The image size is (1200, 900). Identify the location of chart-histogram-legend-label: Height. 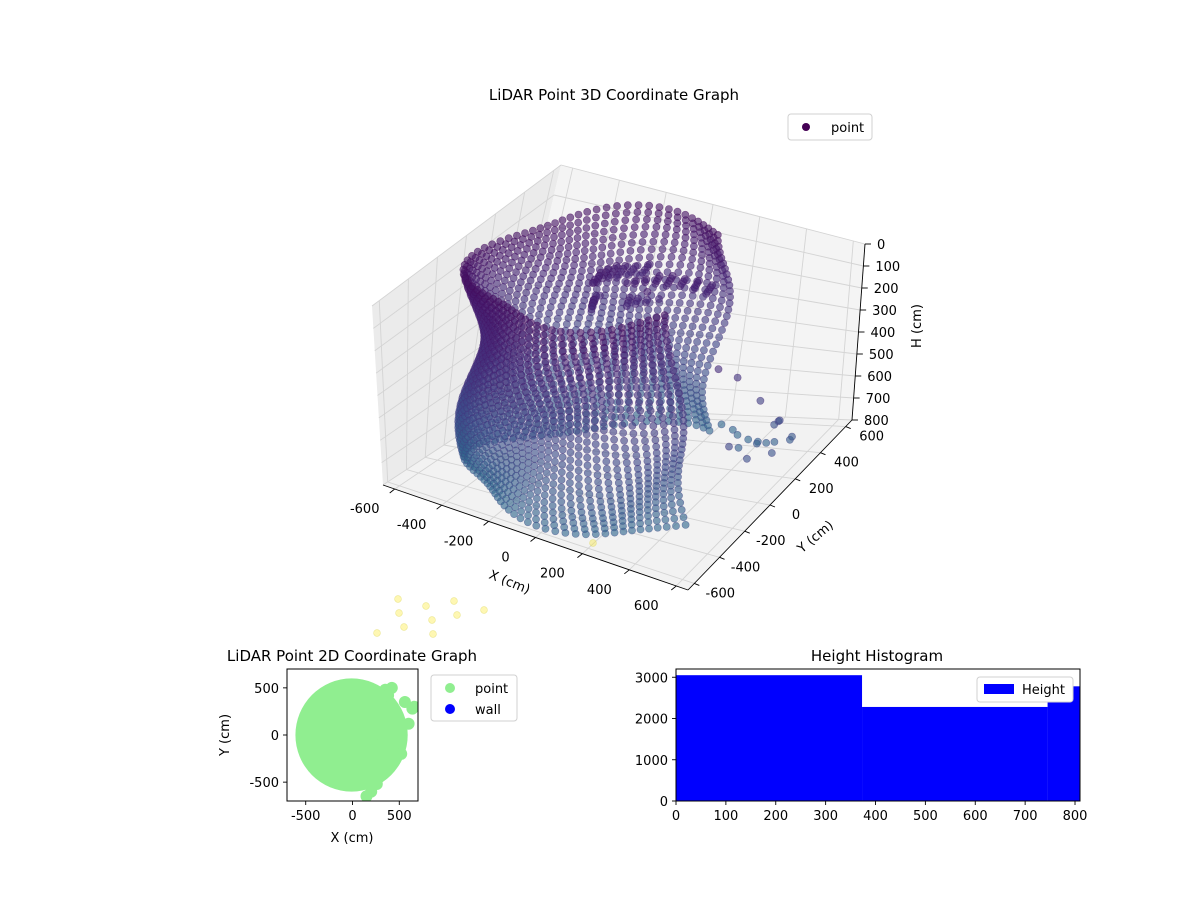
(1043, 690).